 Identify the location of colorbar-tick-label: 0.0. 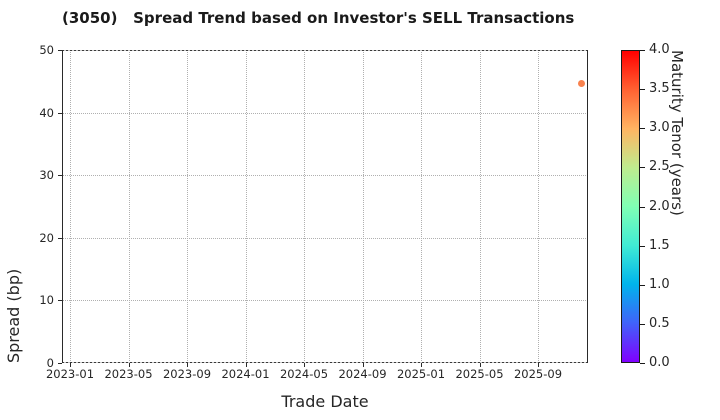
(659, 362).